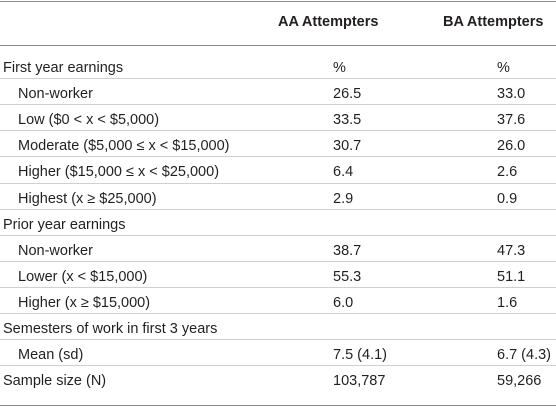 Image resolution: width=556 pixels, height=407 pixels. Describe the element at coordinates (511, 146) in the screenshot. I see `cell-value: 26.0` at that location.